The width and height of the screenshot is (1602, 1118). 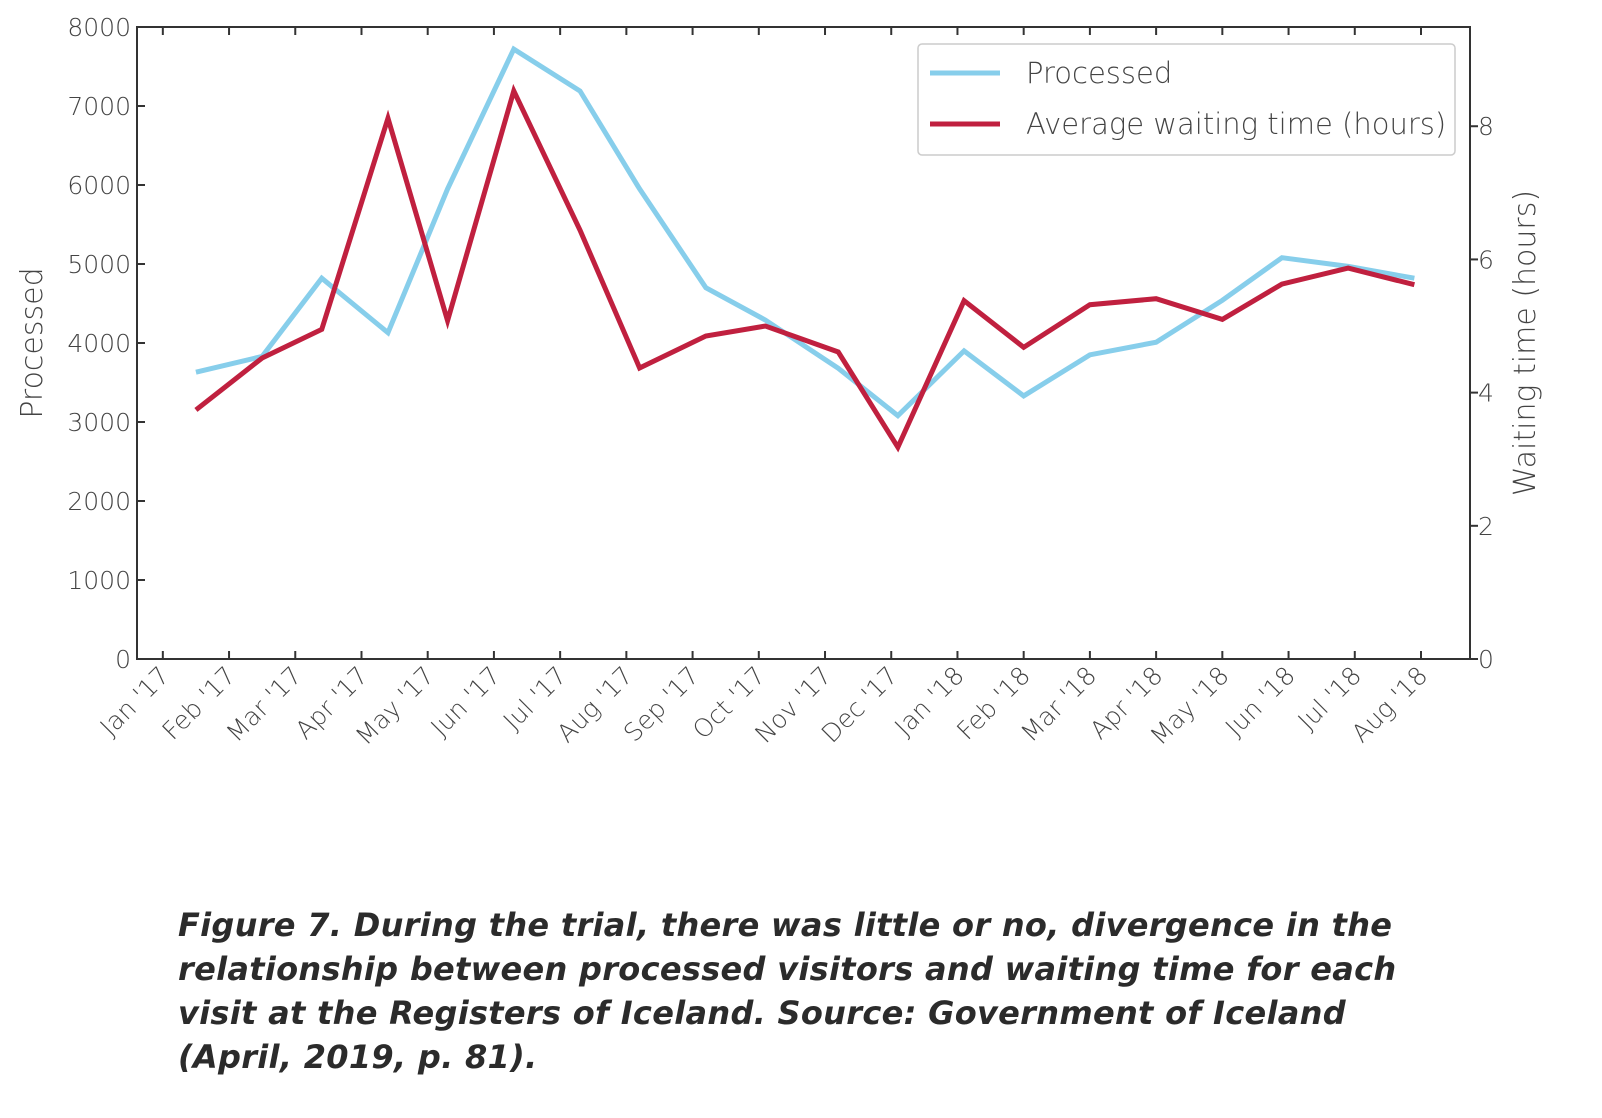 What do you see at coordinates (1099, 73) in the screenshot?
I see `legend-label: Processed` at bounding box center [1099, 73].